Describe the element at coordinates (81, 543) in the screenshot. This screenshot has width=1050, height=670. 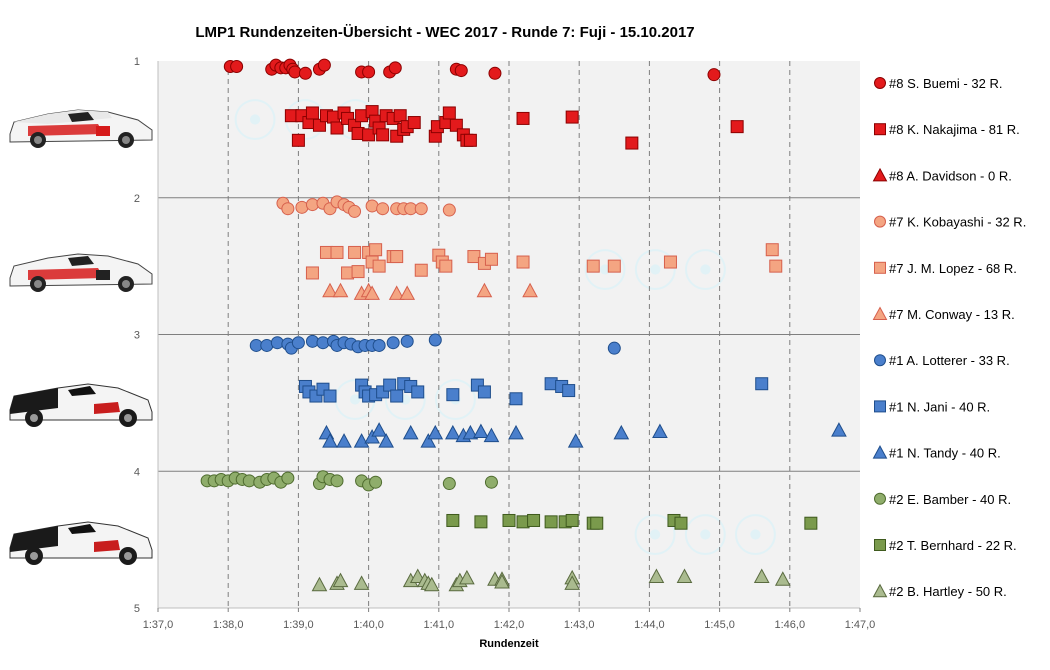
I see `car-2-image` at that location.